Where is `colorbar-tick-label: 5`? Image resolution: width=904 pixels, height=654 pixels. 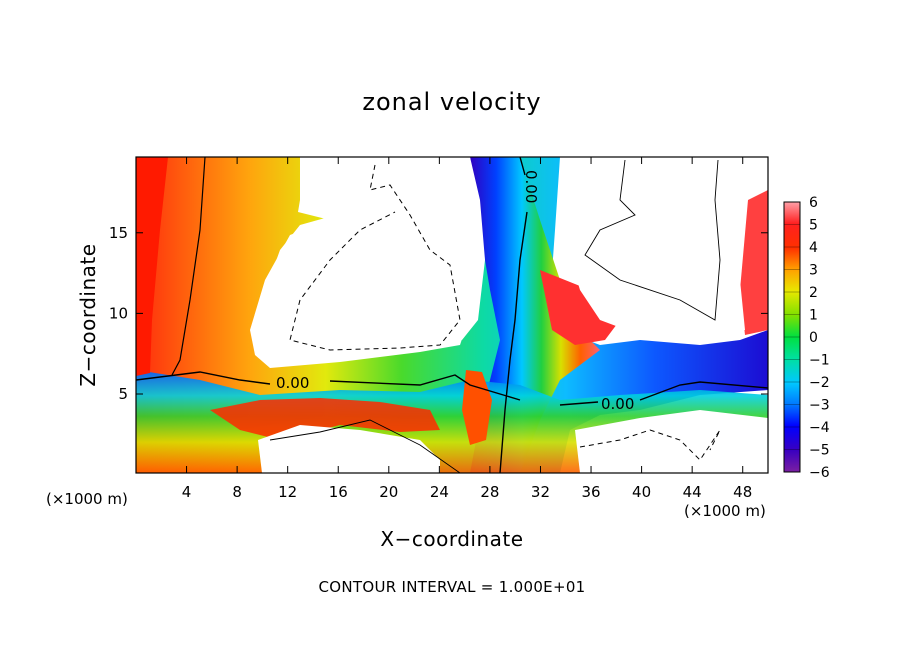
colorbar-tick-label: 5 is located at coordinates (813, 226).